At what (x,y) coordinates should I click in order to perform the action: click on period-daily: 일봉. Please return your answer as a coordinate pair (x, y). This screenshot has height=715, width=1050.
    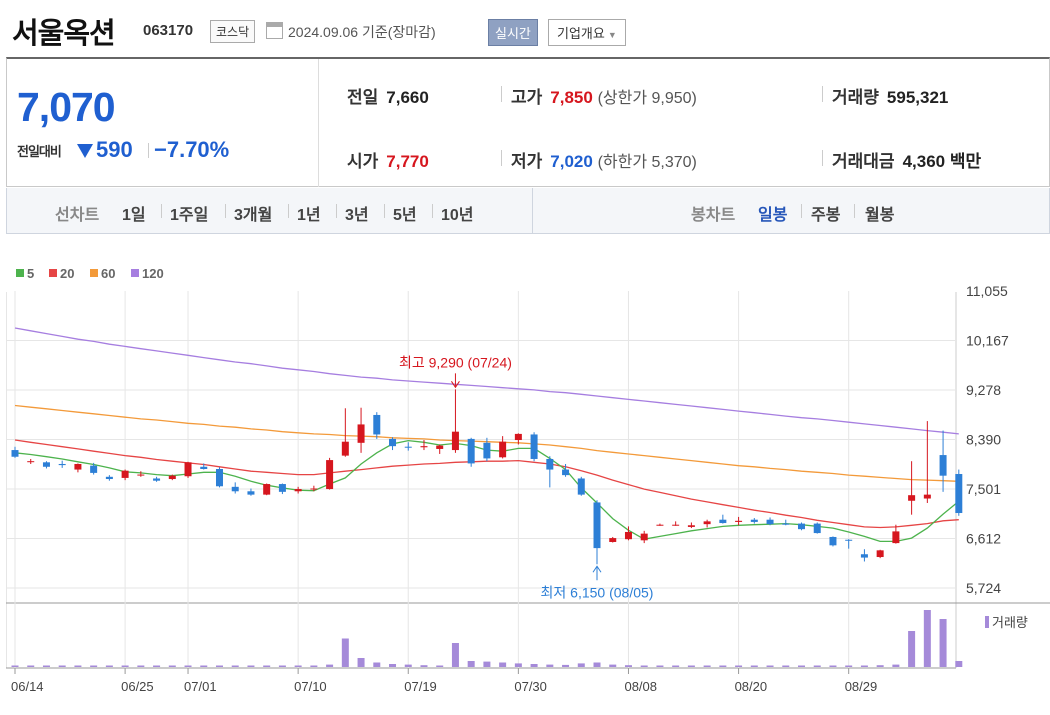
    Looking at the image, I should click on (773, 215).